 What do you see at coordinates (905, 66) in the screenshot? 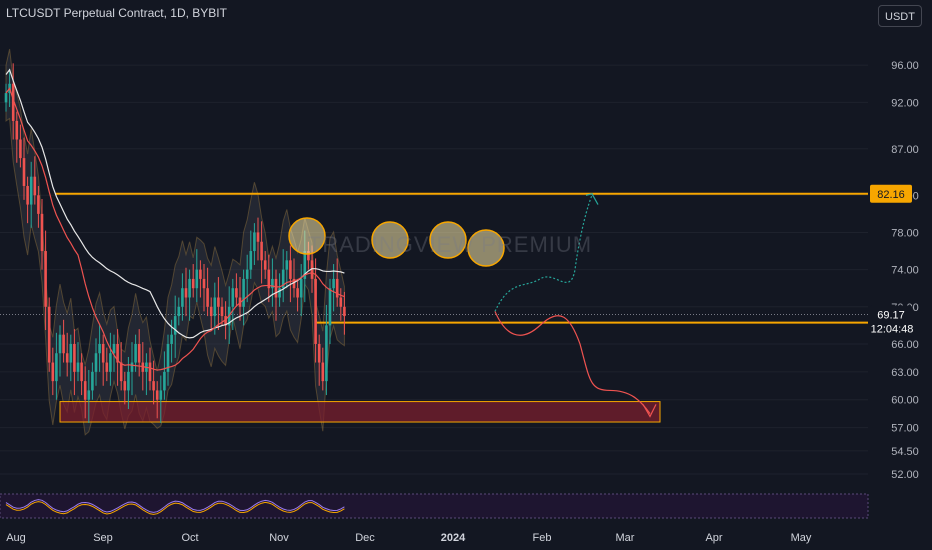
I see `y-tick-label: 96.00` at bounding box center [905, 66].